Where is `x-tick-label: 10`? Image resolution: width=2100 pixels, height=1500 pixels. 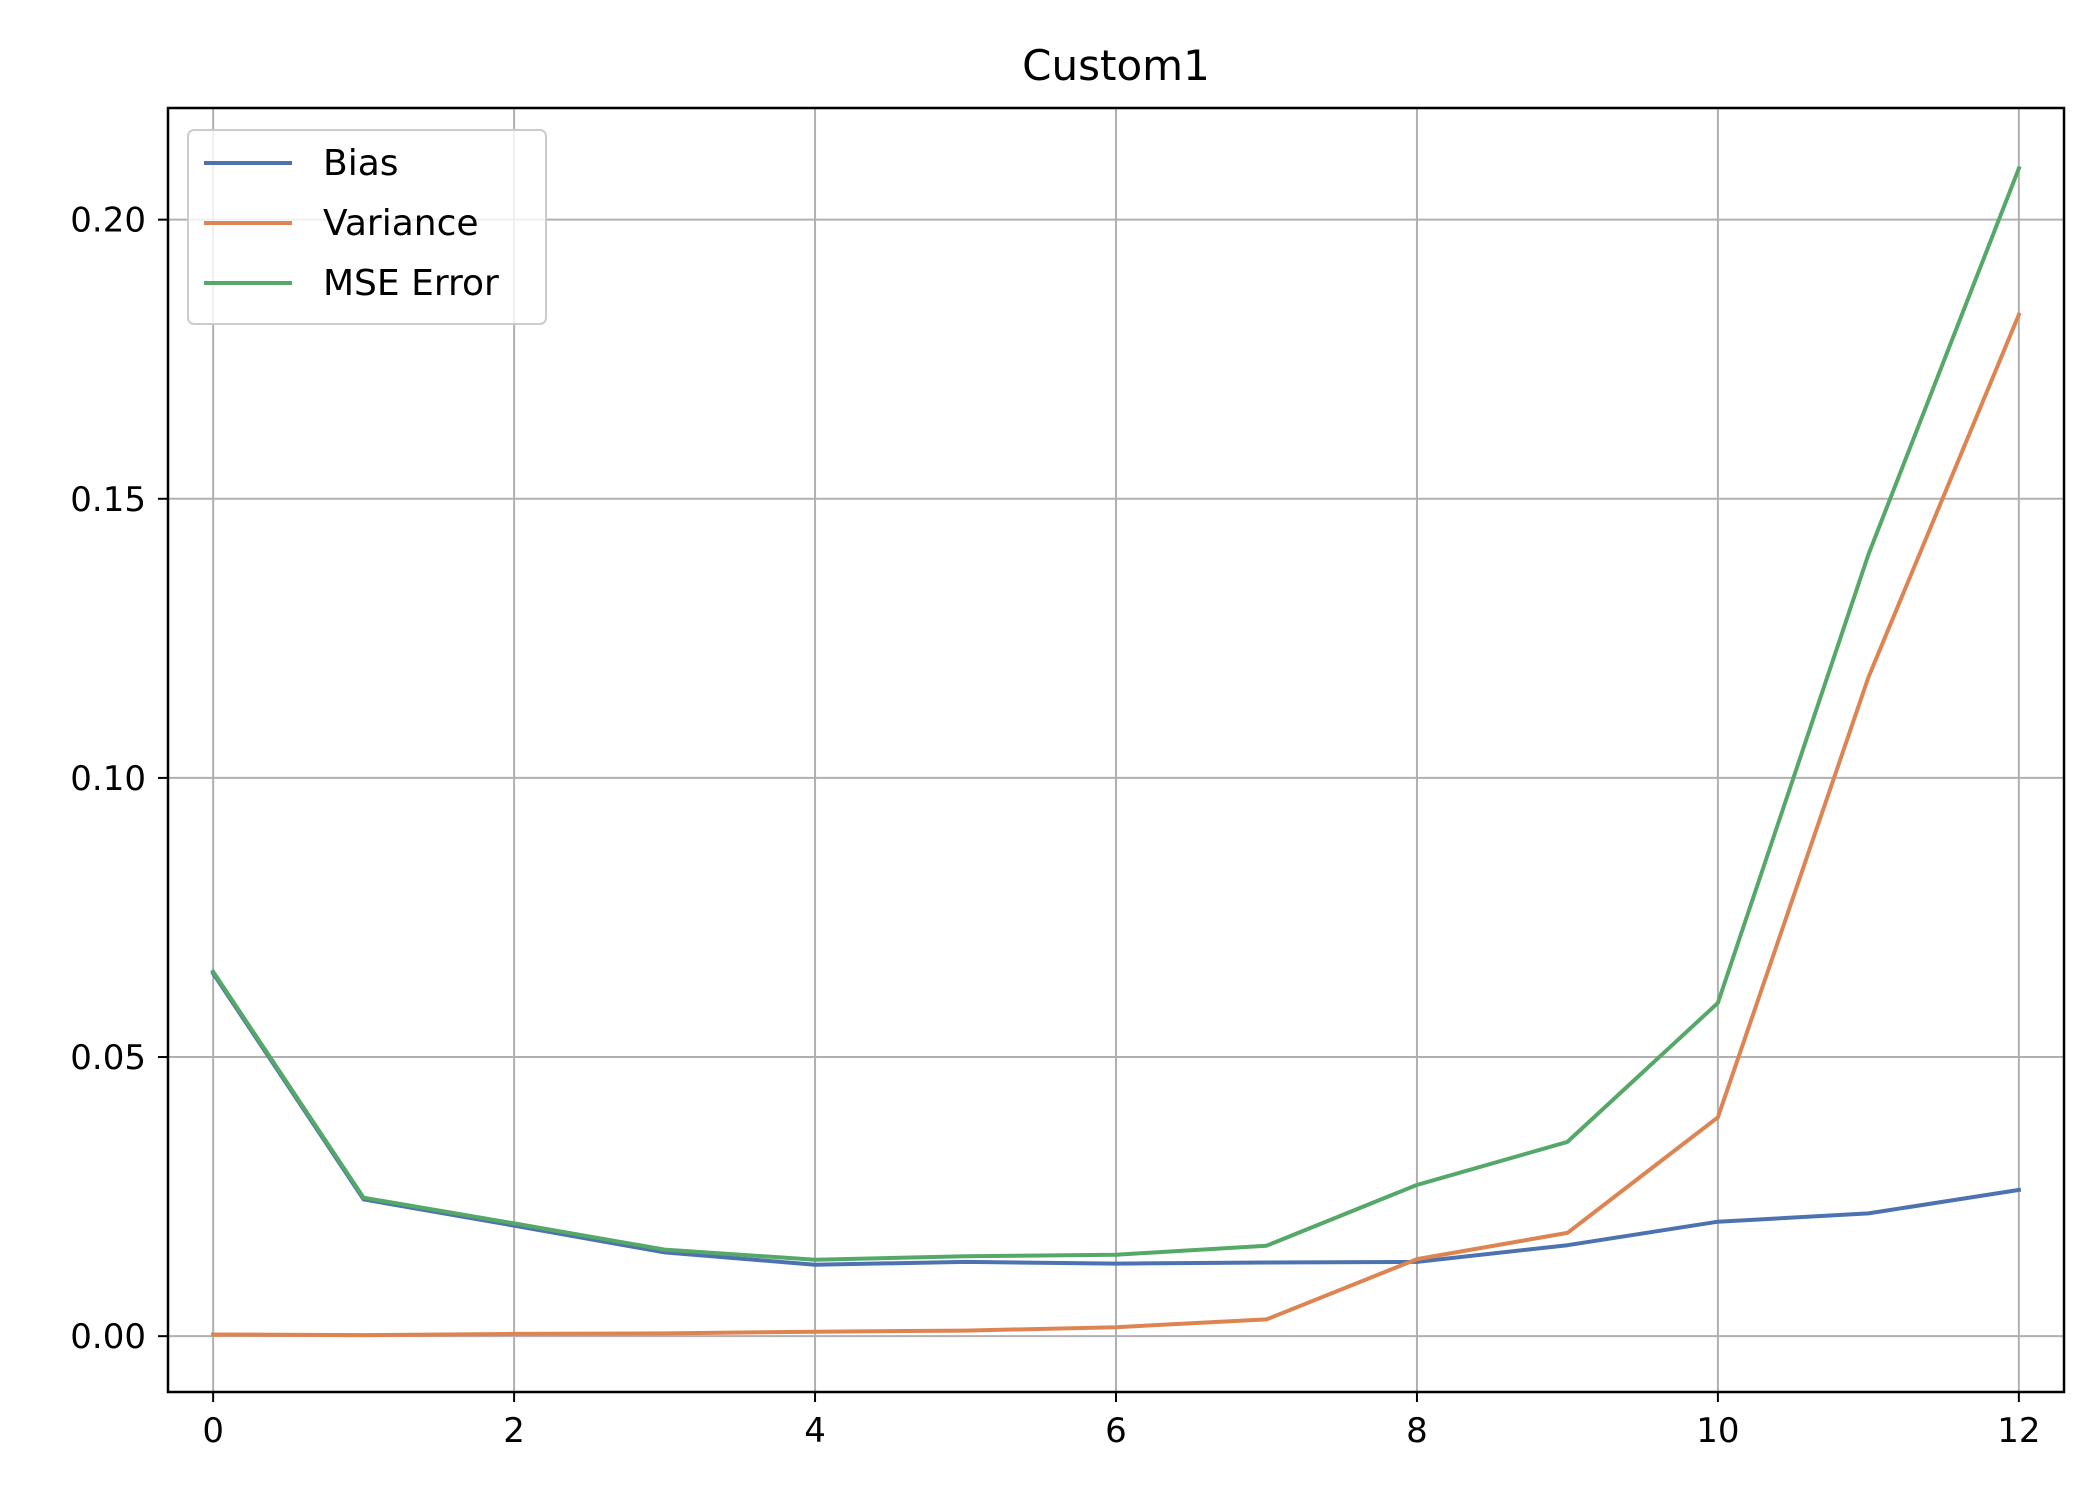 x-tick-label: 10 is located at coordinates (1717, 1431).